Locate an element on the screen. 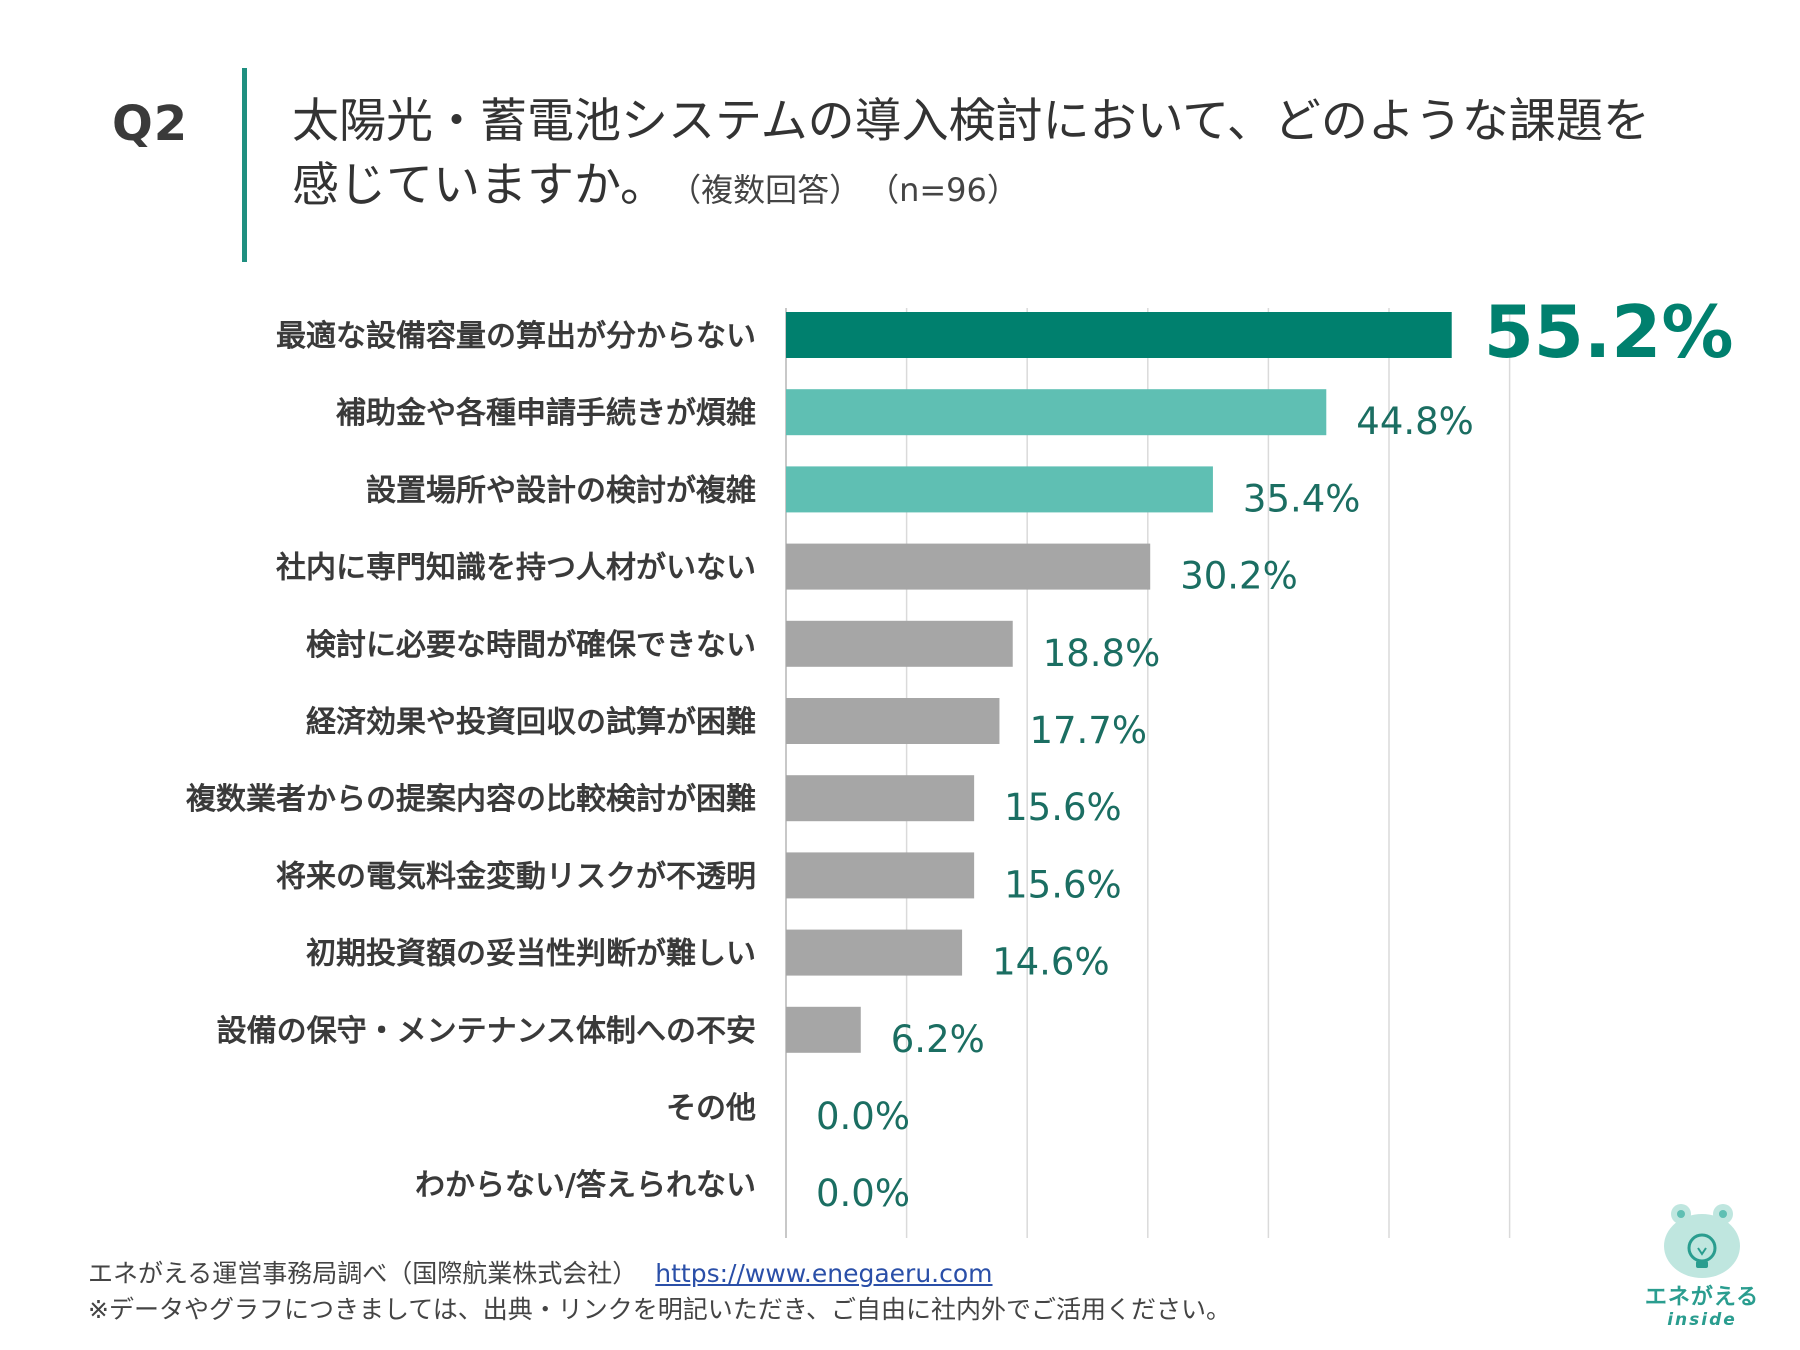 This screenshot has height=1350, width=1800. chart-category-label: 初期投資額の妥当性判断が難しい is located at coordinates (531, 954).